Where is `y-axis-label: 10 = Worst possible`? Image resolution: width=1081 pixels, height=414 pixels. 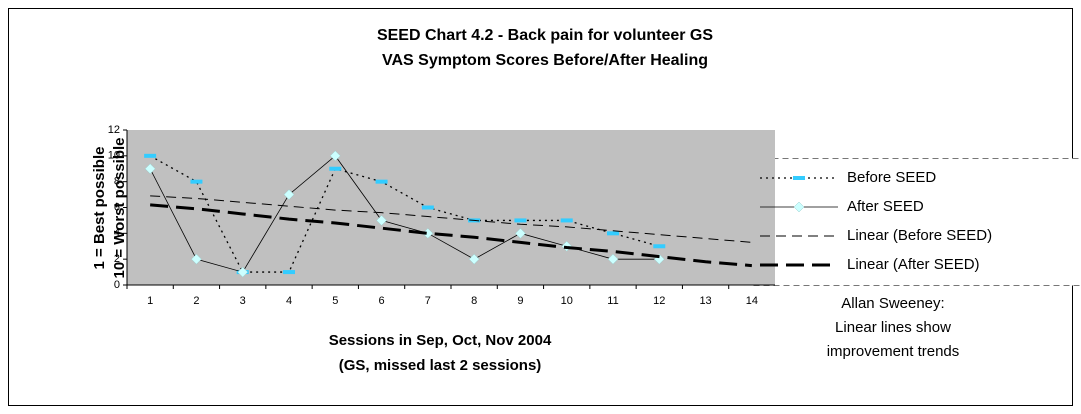 y-axis-label: 10 = Worst possible is located at coordinates (119, 207).